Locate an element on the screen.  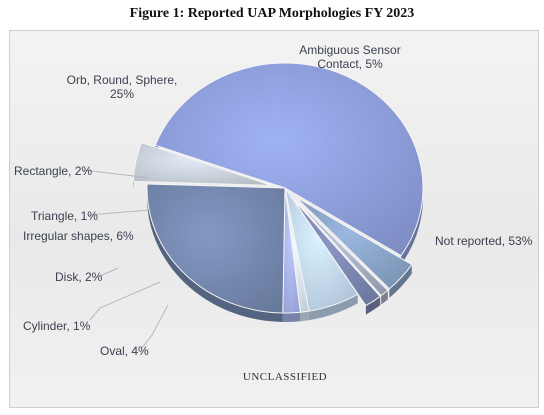
slice-label-rectangle: Rectangle, 2% is located at coordinates (53, 171).